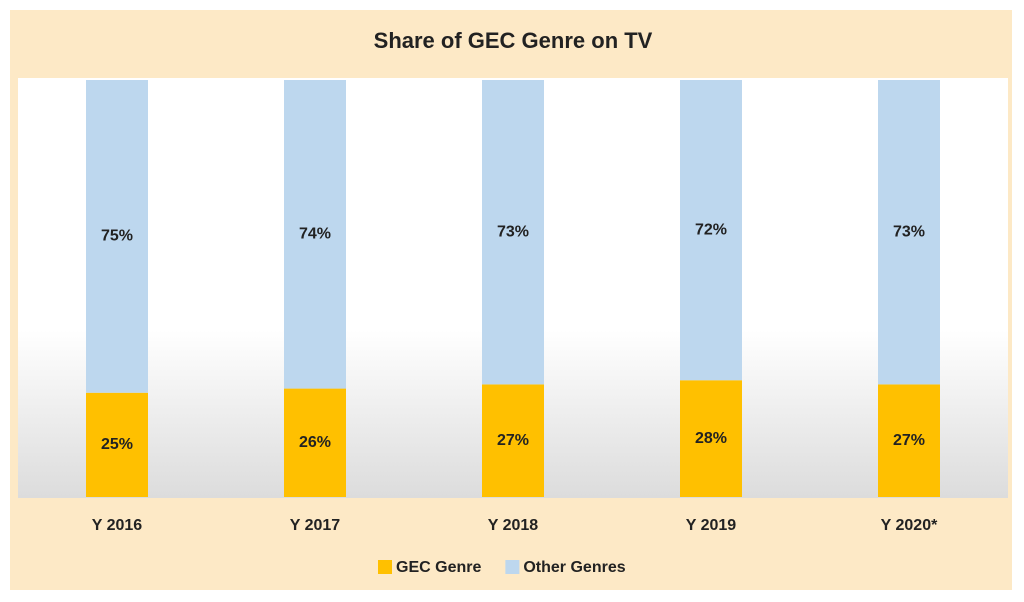 This screenshot has height=602, width=1024. Describe the element at coordinates (909, 525) in the screenshot. I see `x-tick-label: Y 2020*` at that location.